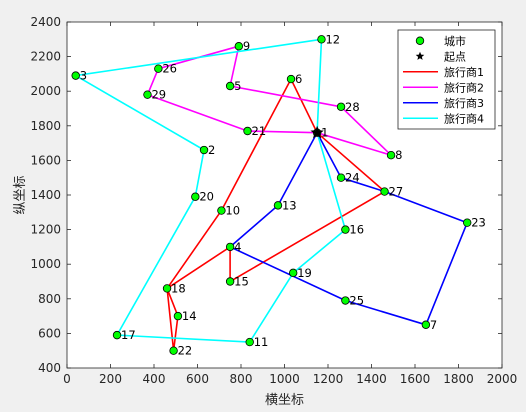 Image resolution: width=526 pixels, height=412 pixels. Describe the element at coordinates (464, 72) in the screenshot. I see `legend-label: 旅行商1` at that location.